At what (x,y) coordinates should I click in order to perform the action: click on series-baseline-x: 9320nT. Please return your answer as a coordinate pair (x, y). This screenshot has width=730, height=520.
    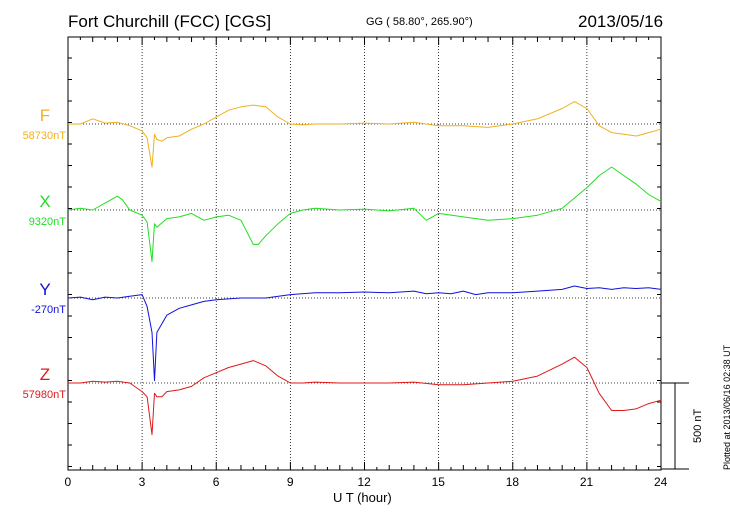
    Looking at the image, I should click on (47, 222).